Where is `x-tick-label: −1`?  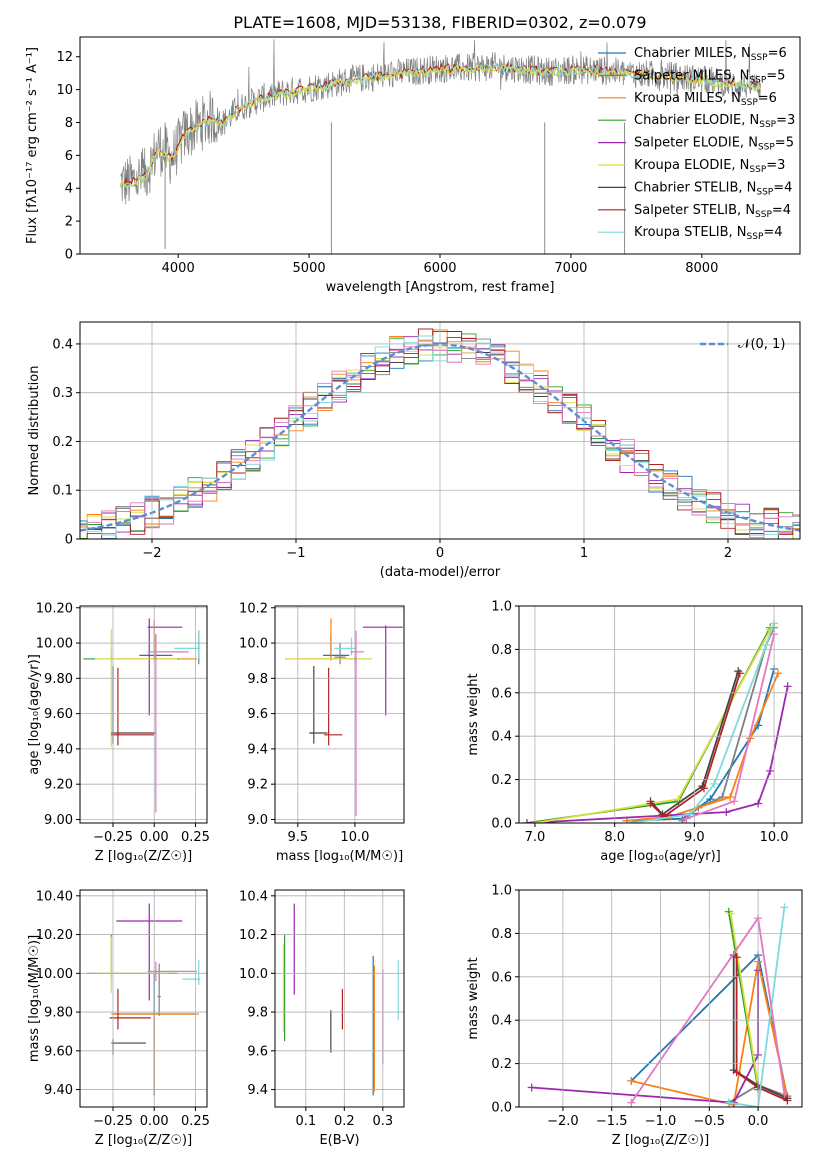
x-tick-label: −1 is located at coordinates (295, 553).